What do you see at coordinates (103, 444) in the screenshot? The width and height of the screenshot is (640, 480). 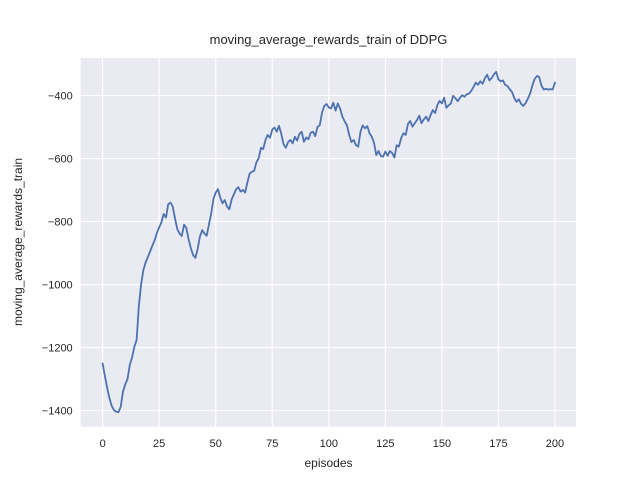 I see `x-tick-label: 0` at bounding box center [103, 444].